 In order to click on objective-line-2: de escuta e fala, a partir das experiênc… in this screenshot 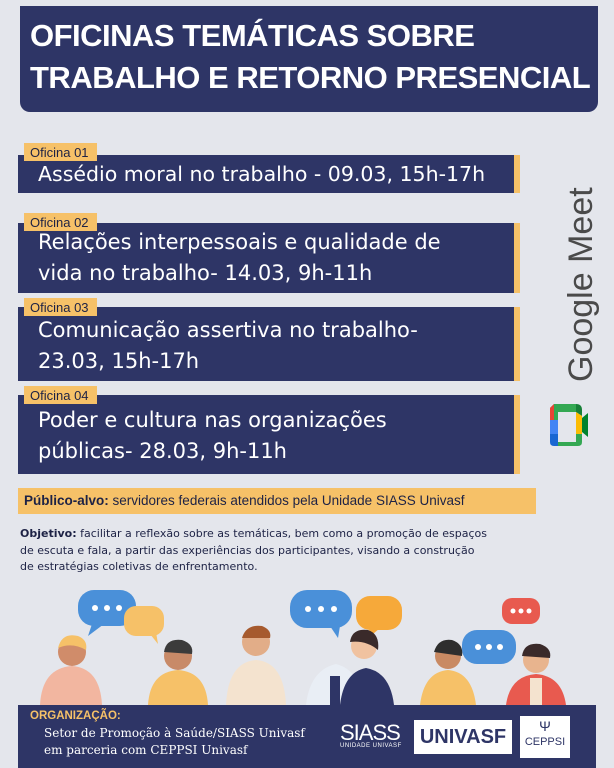, I will do `click(247, 550)`.